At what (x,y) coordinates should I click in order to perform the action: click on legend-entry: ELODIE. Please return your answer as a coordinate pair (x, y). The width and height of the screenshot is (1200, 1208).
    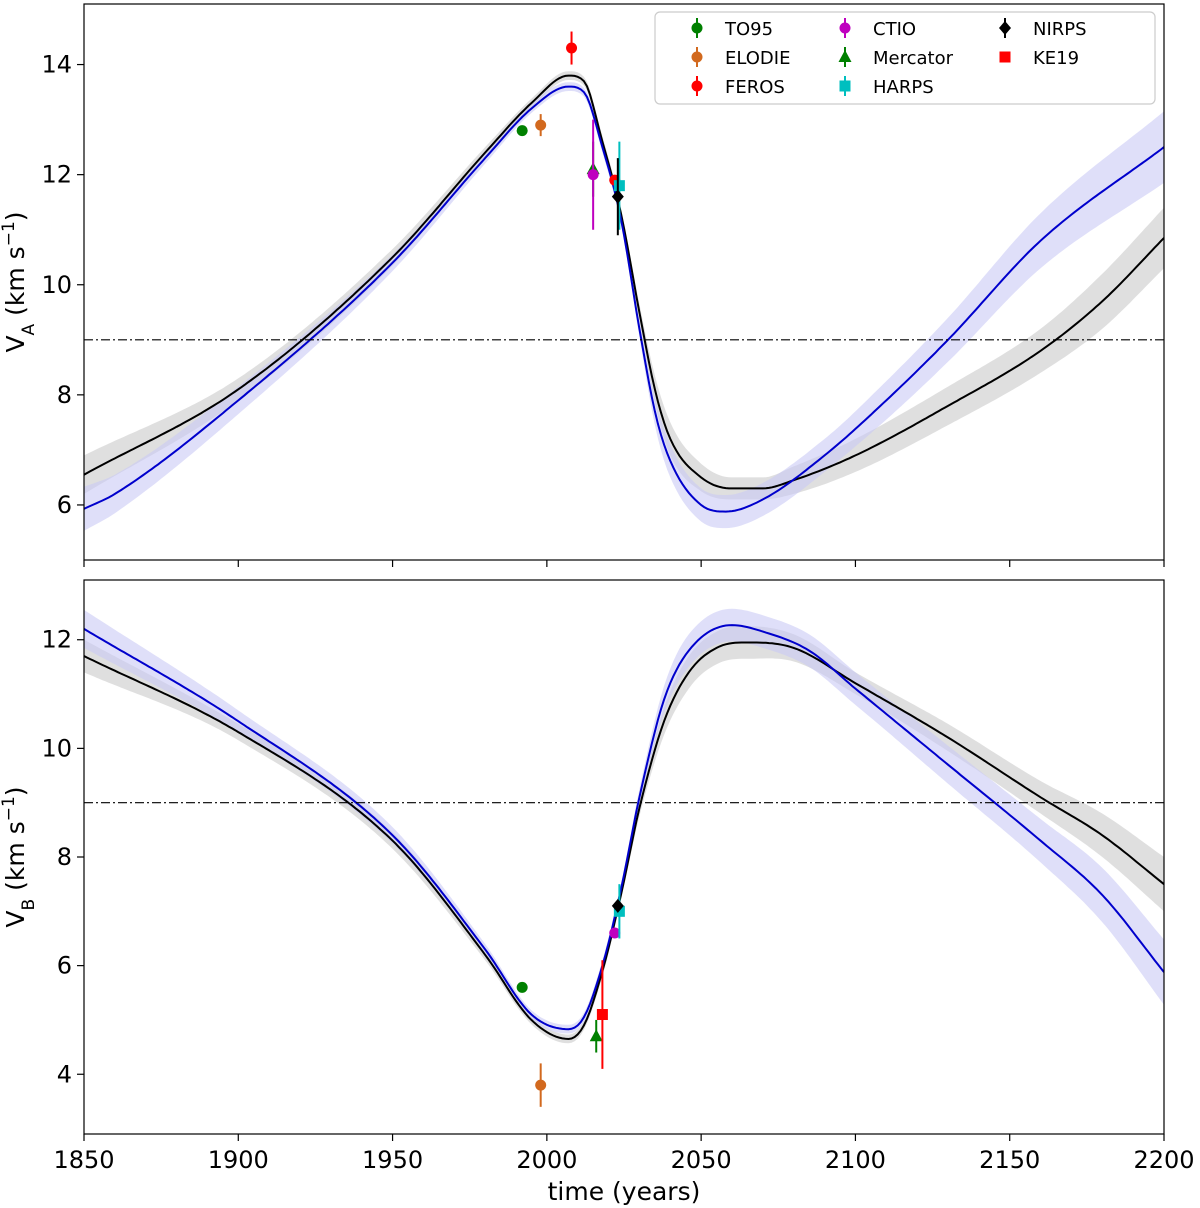
    Looking at the image, I should click on (740, 58).